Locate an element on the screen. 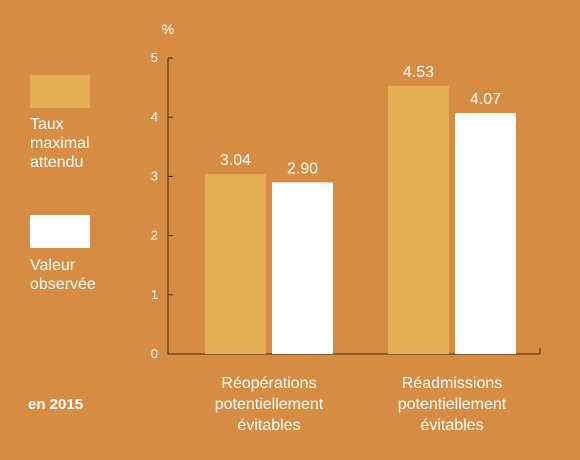  y-tick-label: 1 is located at coordinates (154, 294).